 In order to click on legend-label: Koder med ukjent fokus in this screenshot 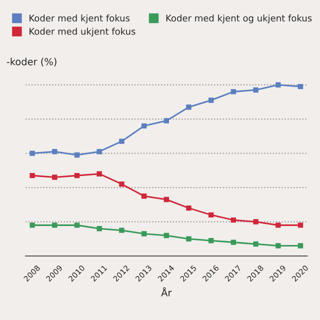, I will do `click(83, 32)`.